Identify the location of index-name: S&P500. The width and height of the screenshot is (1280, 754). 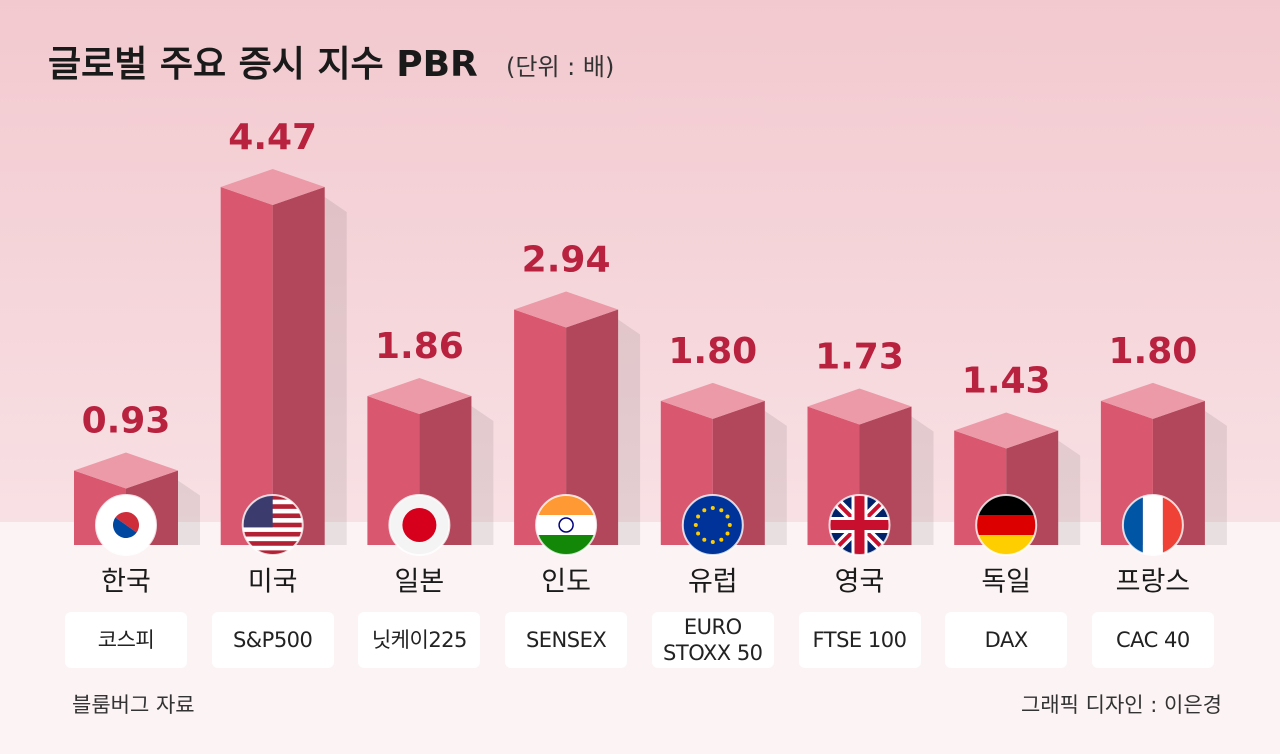
(272, 640).